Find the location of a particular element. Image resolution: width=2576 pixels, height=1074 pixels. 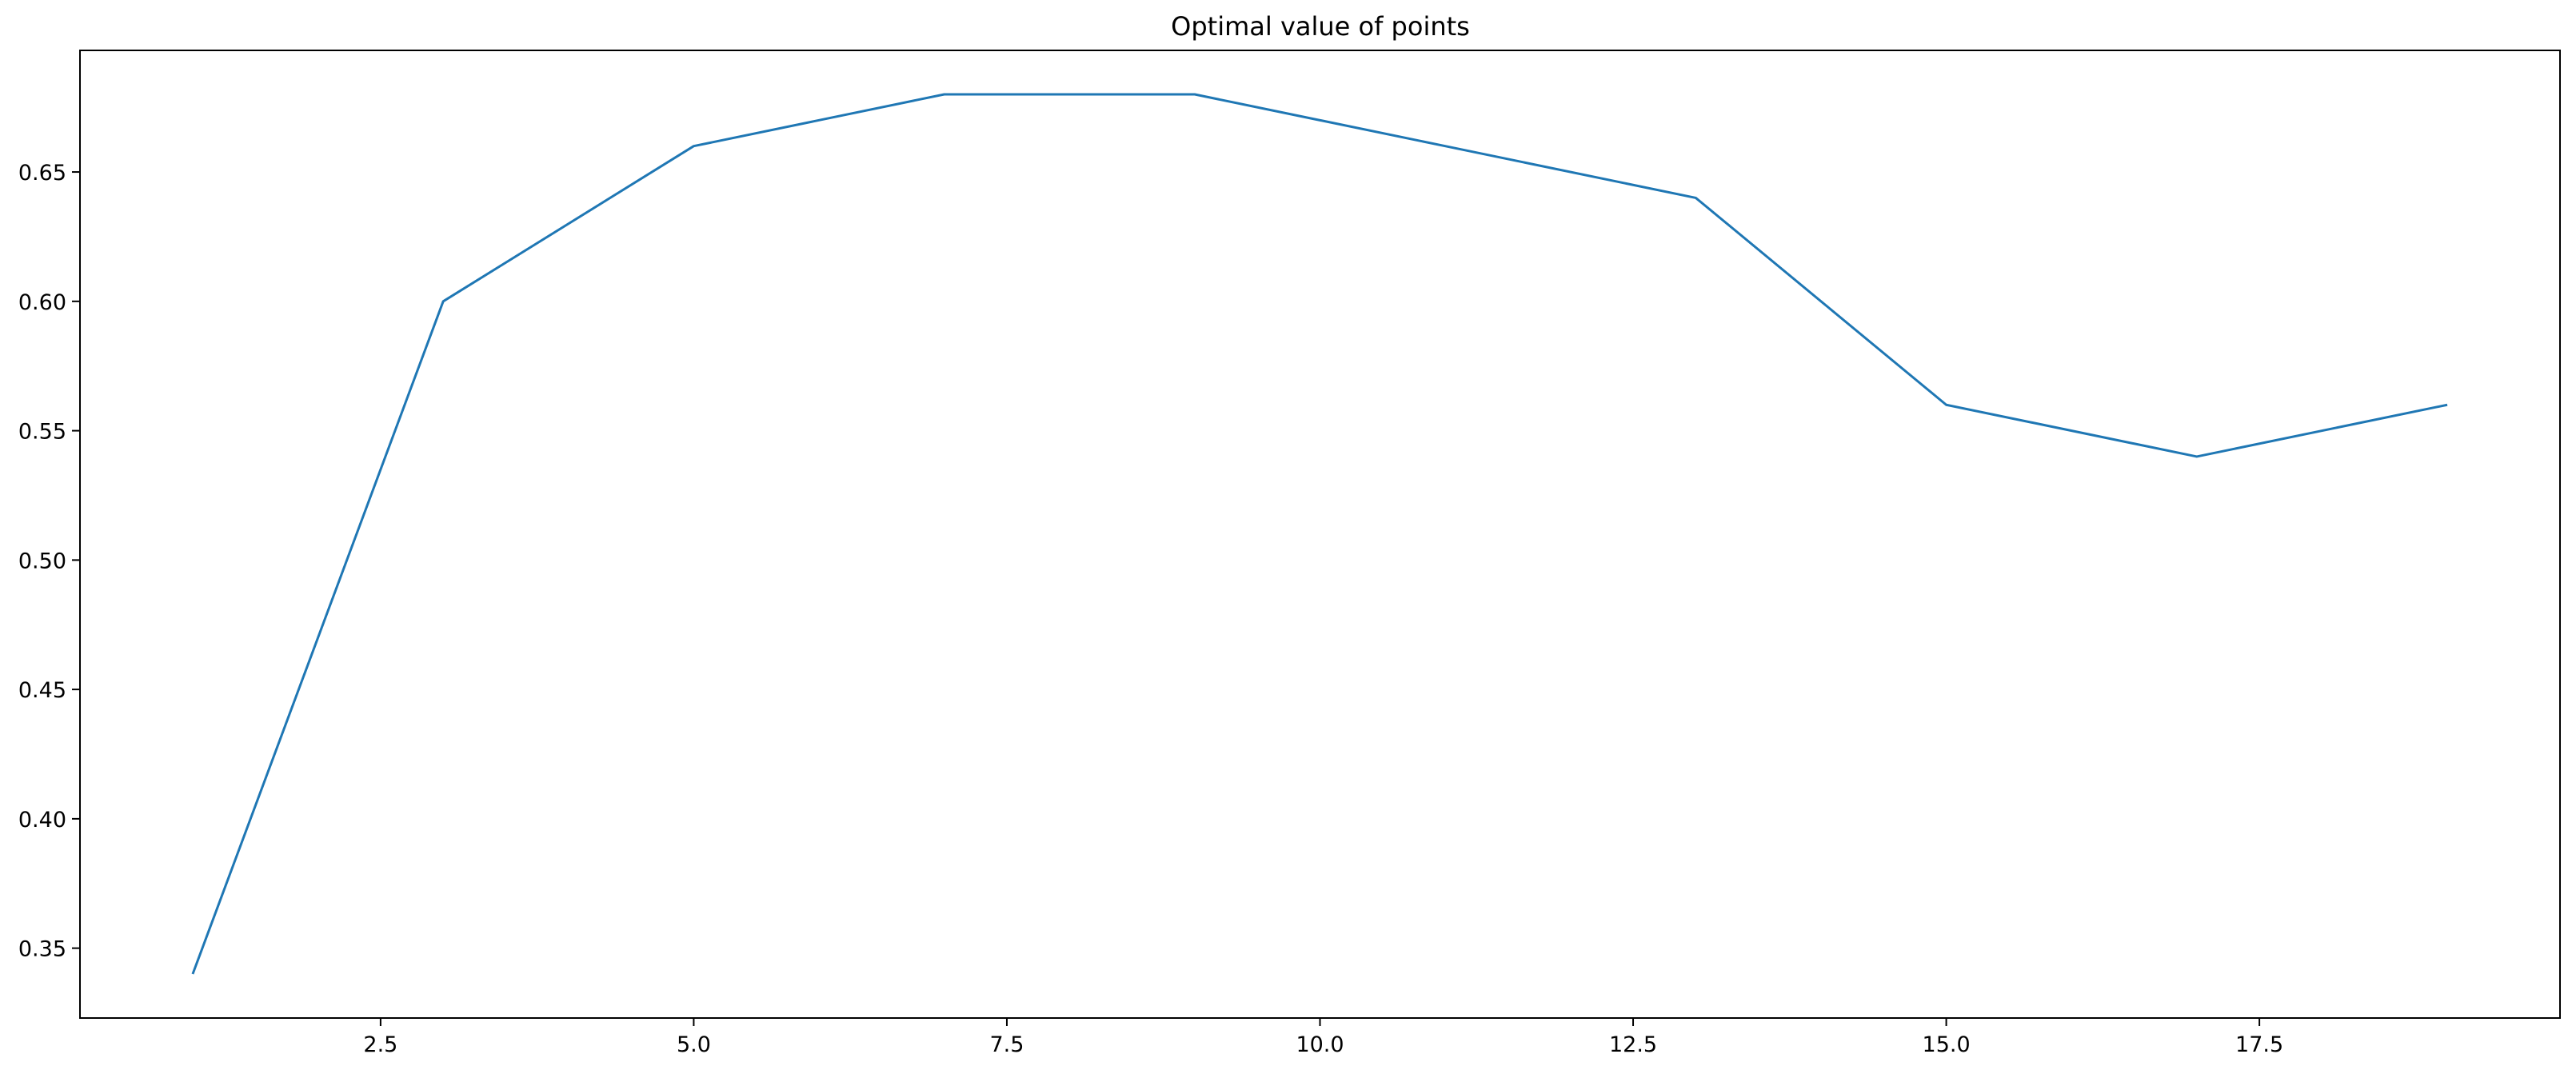

x-tick-label: 7.5 is located at coordinates (1007, 1044).